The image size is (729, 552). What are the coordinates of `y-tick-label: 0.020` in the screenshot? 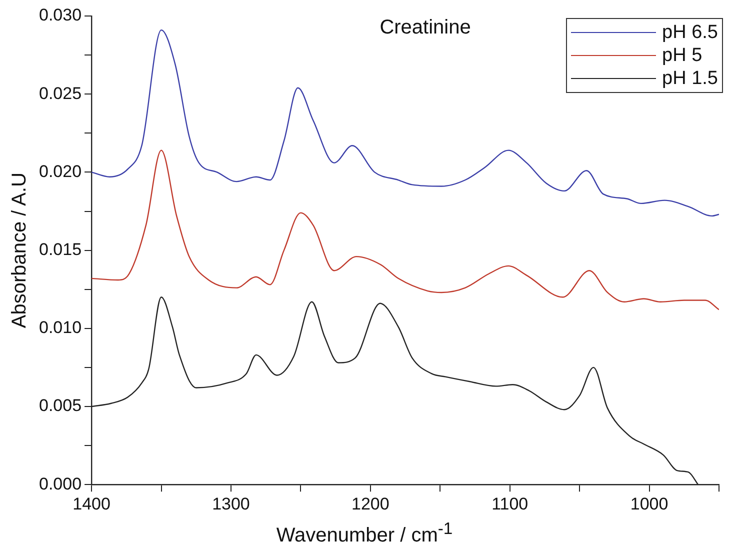 It's located at (60, 171).